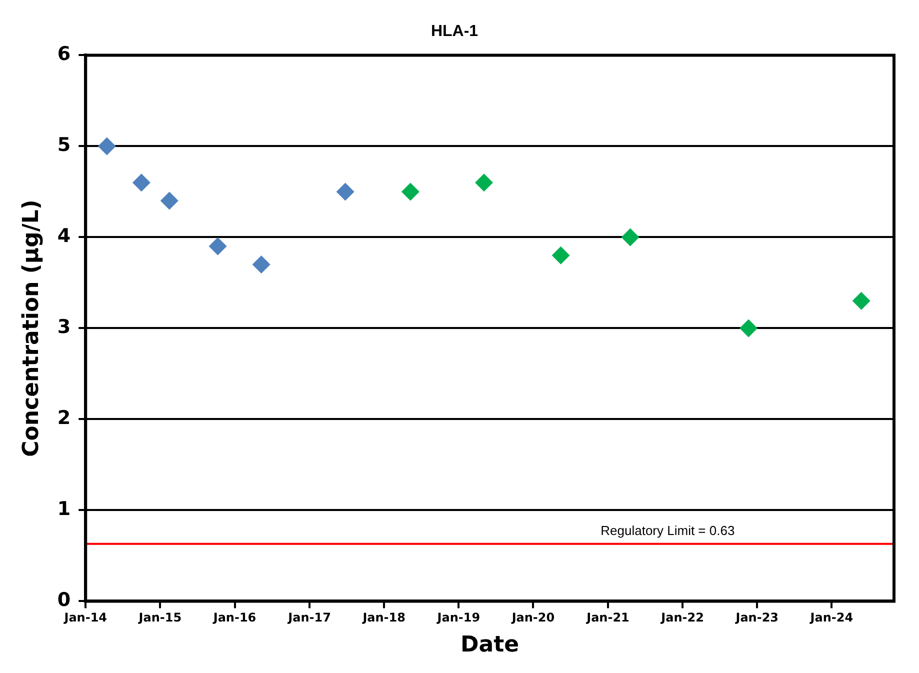 The width and height of the screenshot is (919, 673). I want to click on x-tick-label: Jan-24, so click(831, 617).